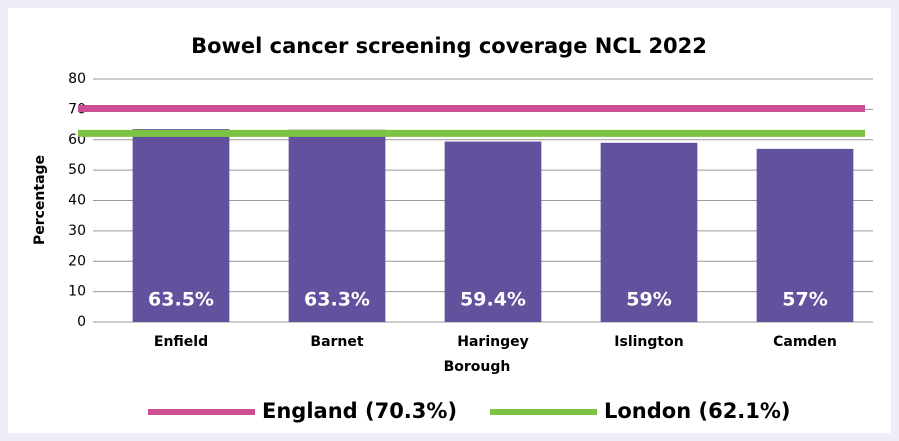 The height and width of the screenshot is (441, 899). I want to click on chart-title: Bowel cancer screening coverage NCL 2022, so click(449, 46).